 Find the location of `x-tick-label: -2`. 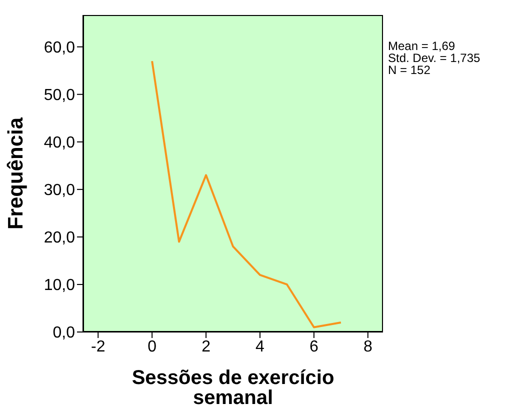

x-tick-label: -2 is located at coordinates (98, 347).